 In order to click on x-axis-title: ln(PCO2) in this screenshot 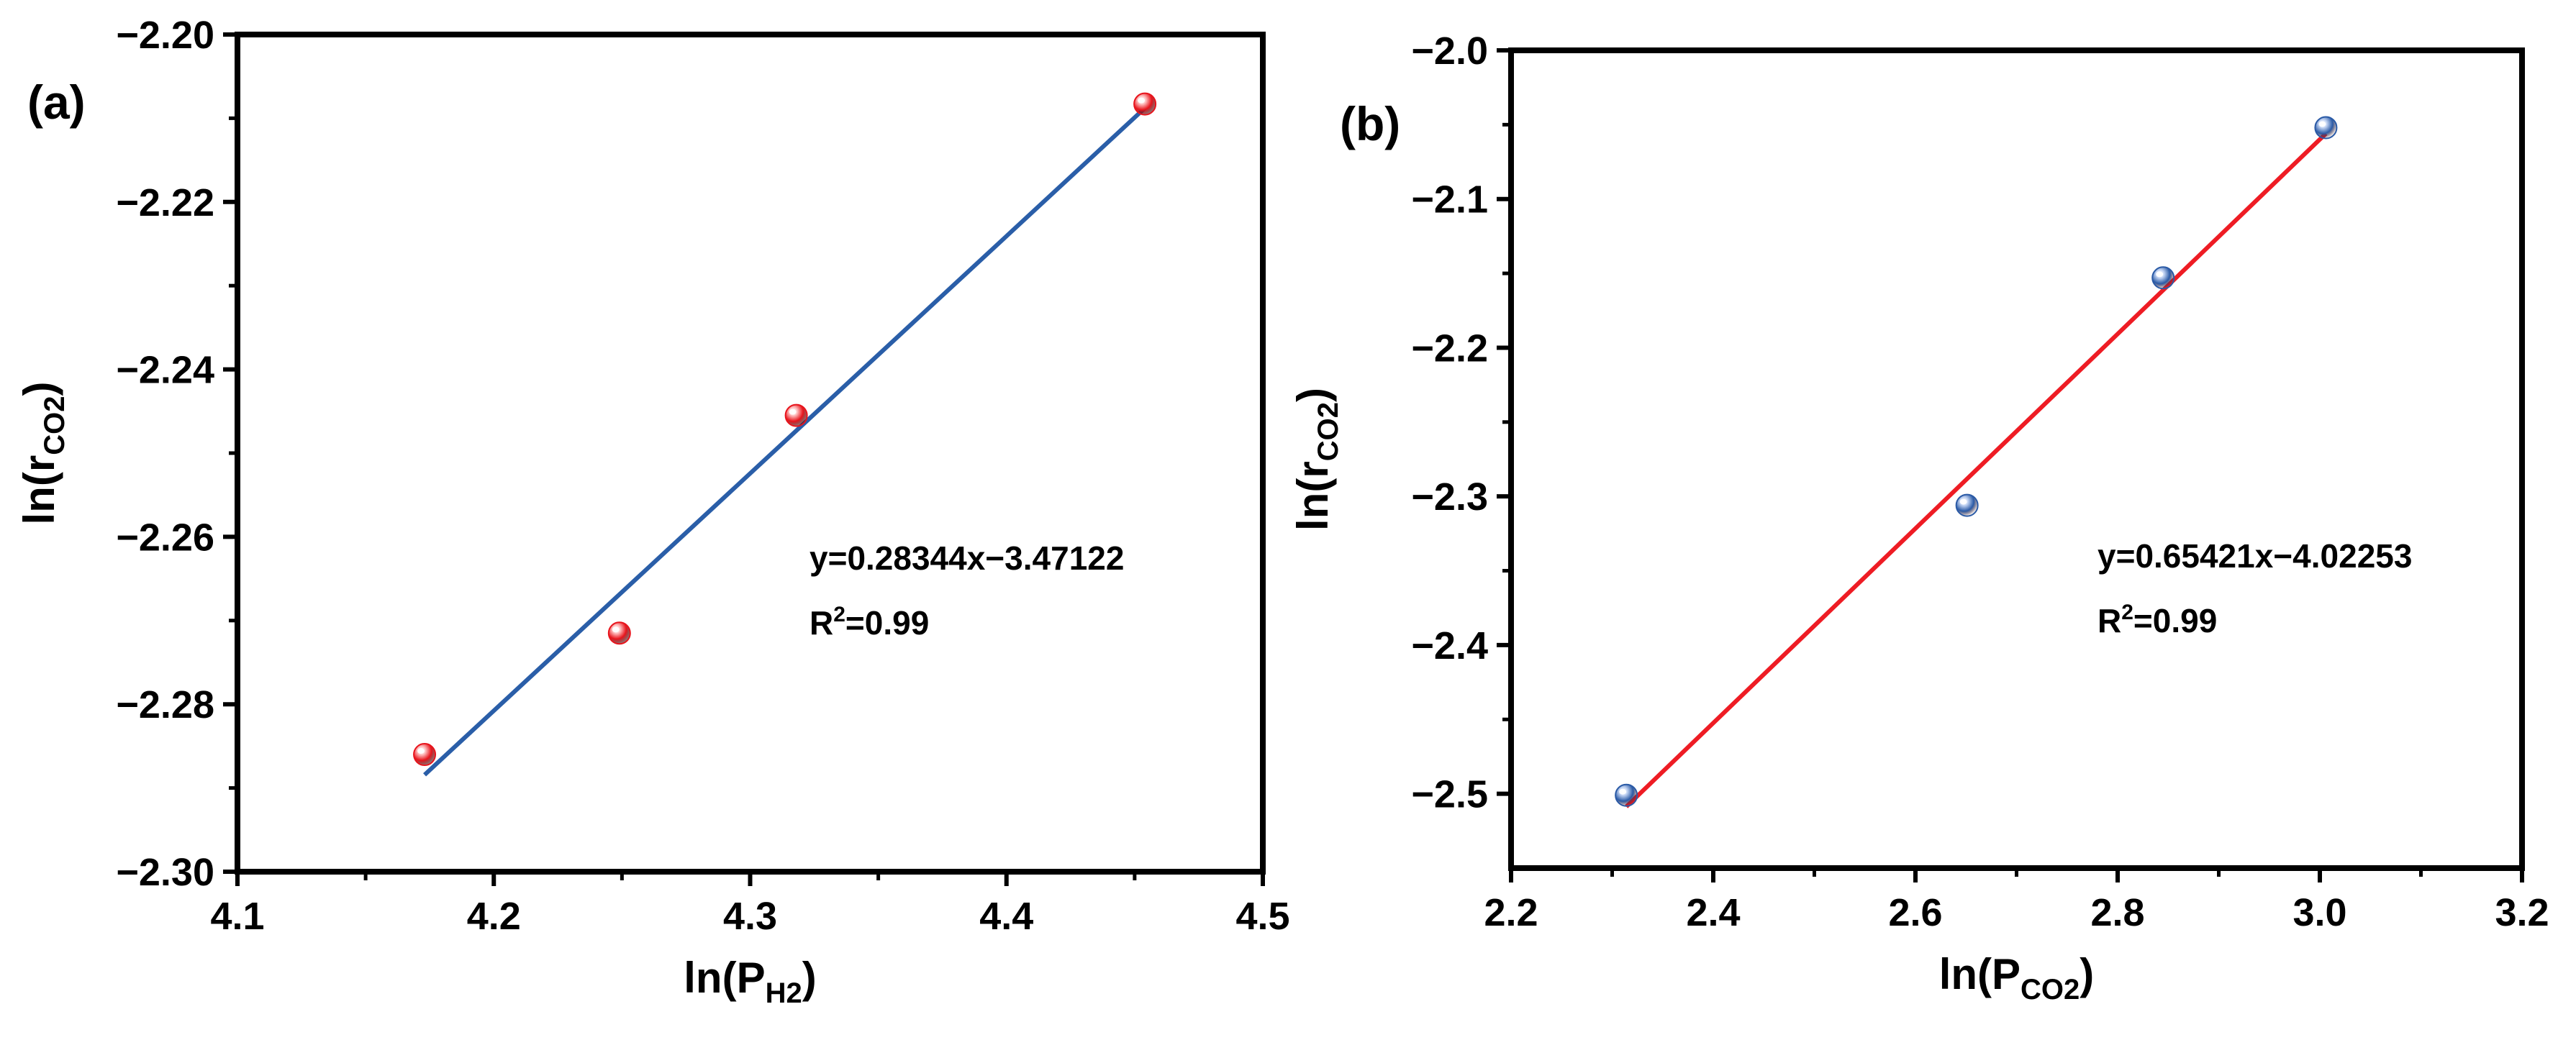, I will do `click(2017, 977)`.